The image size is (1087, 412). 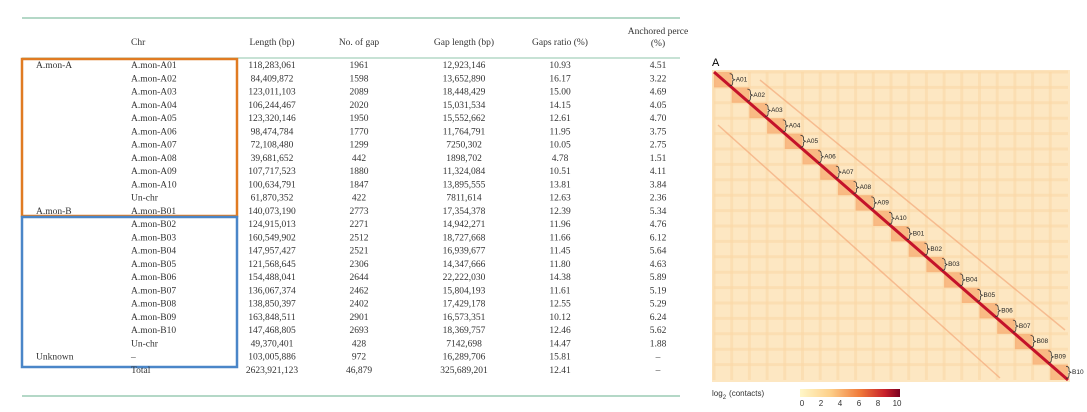 What do you see at coordinates (154, 172) in the screenshot?
I see `cell: A.mon-A09` at bounding box center [154, 172].